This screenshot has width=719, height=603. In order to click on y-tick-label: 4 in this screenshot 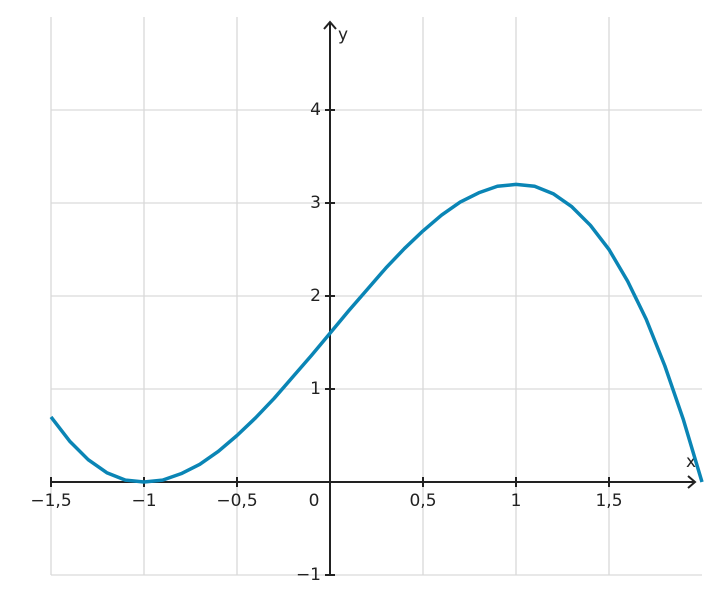, I will do `click(315, 110)`.